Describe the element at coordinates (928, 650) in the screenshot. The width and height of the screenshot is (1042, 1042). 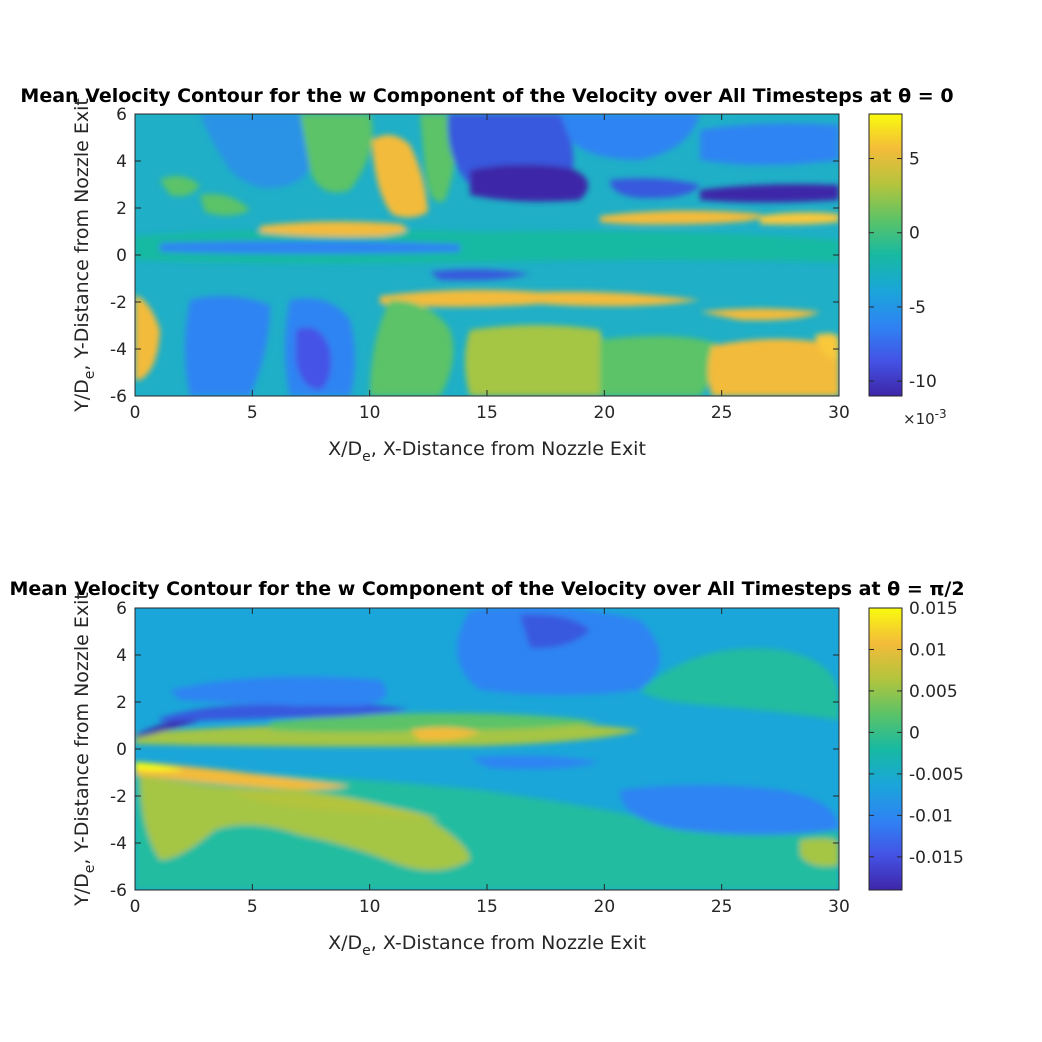
I see `colorbar-tick-label: 0.01` at that location.